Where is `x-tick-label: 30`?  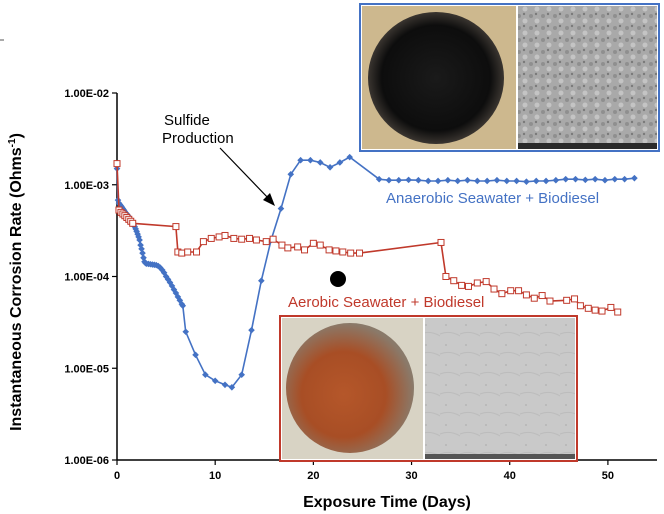
x-tick-label: 30 is located at coordinates (411, 476).